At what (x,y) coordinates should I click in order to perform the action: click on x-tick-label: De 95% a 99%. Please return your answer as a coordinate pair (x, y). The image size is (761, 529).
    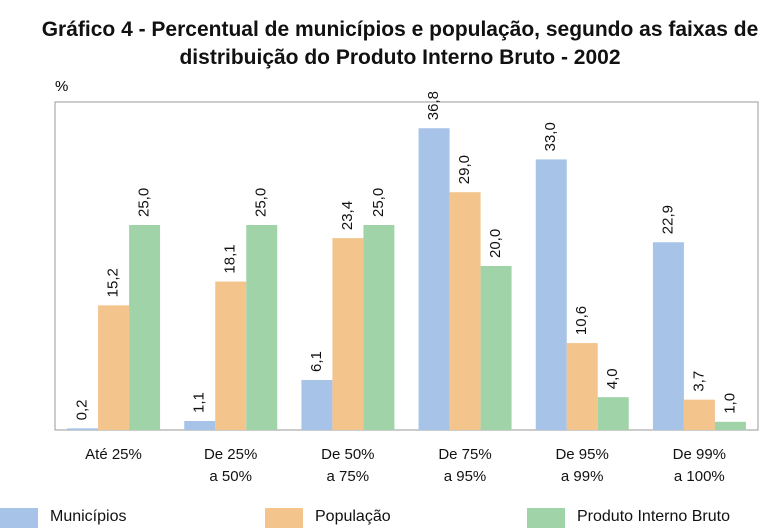
    Looking at the image, I should click on (582, 465).